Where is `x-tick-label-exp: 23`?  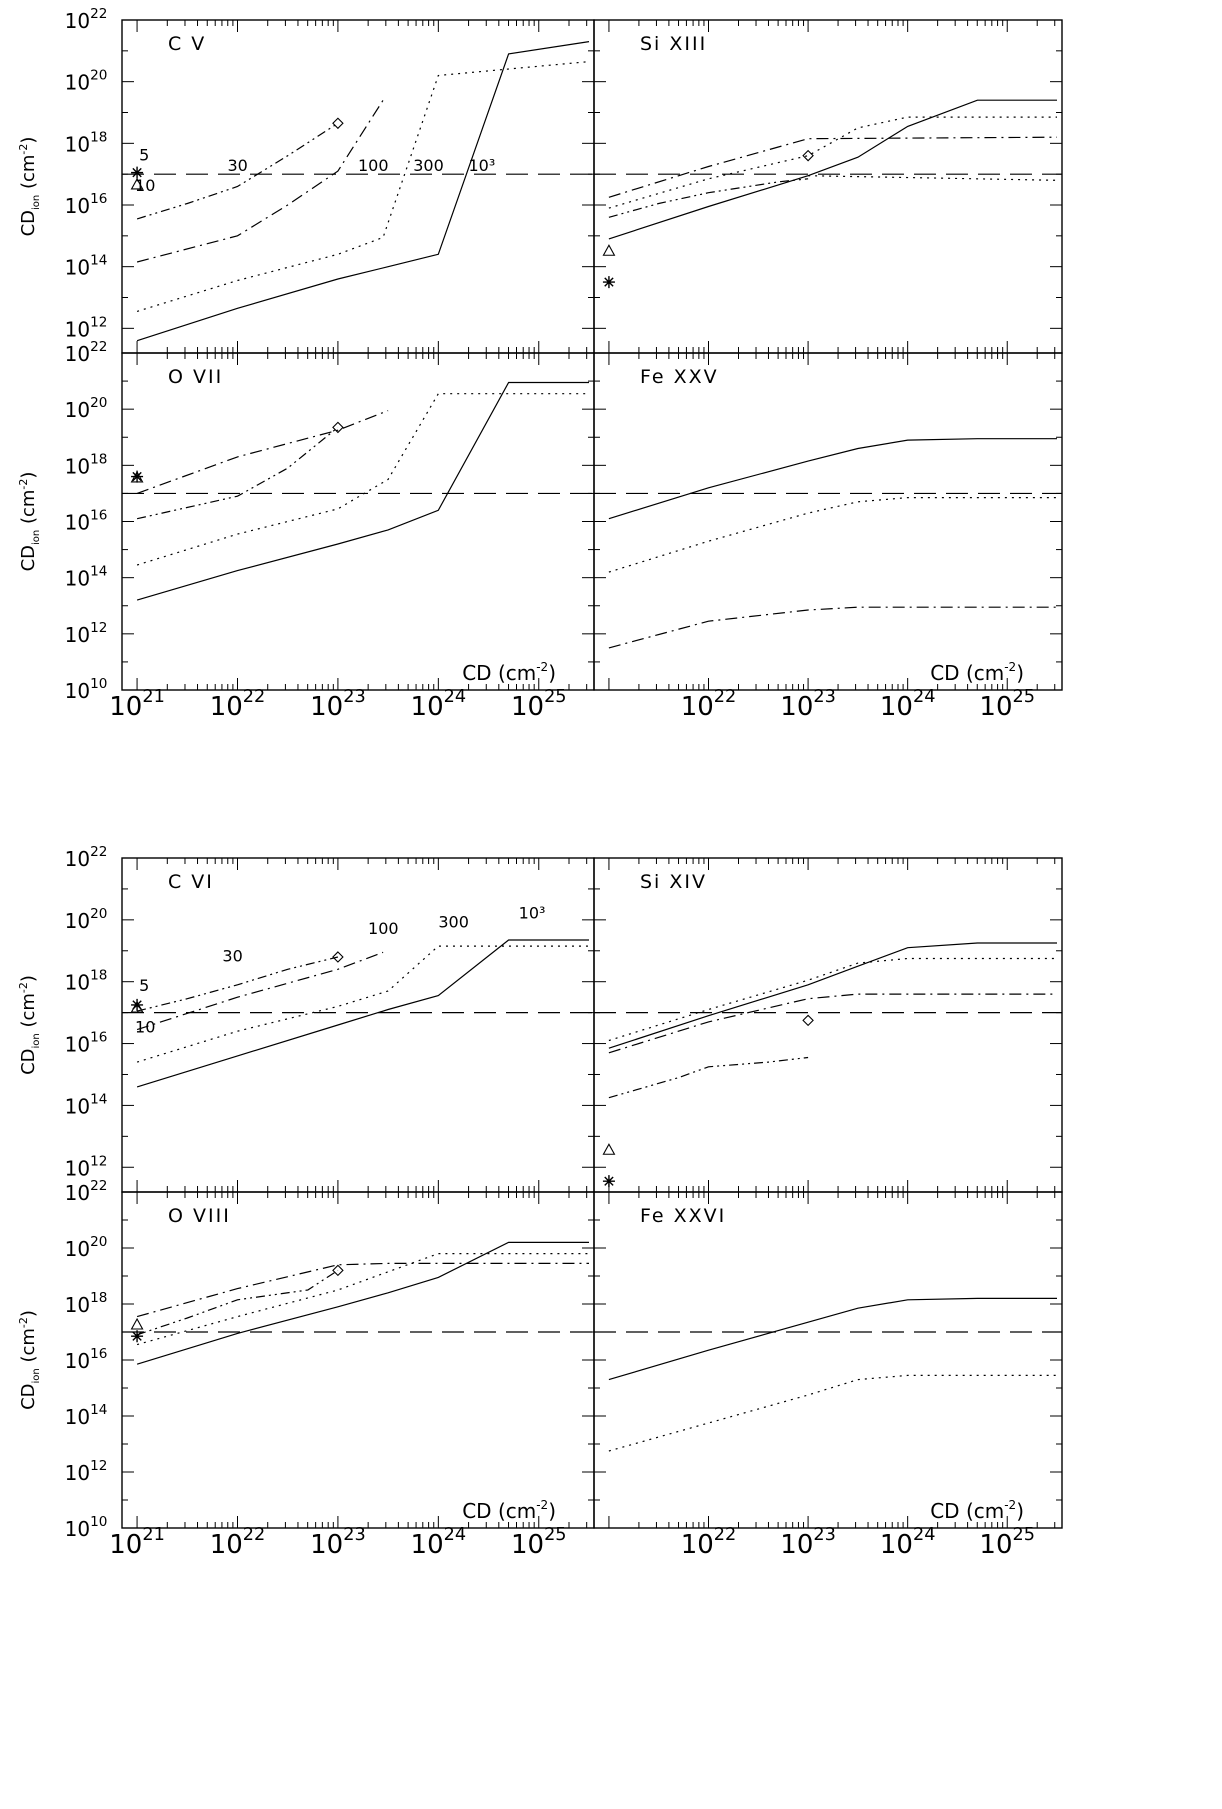 x-tick-label-exp: 23 is located at coordinates (824, 697).